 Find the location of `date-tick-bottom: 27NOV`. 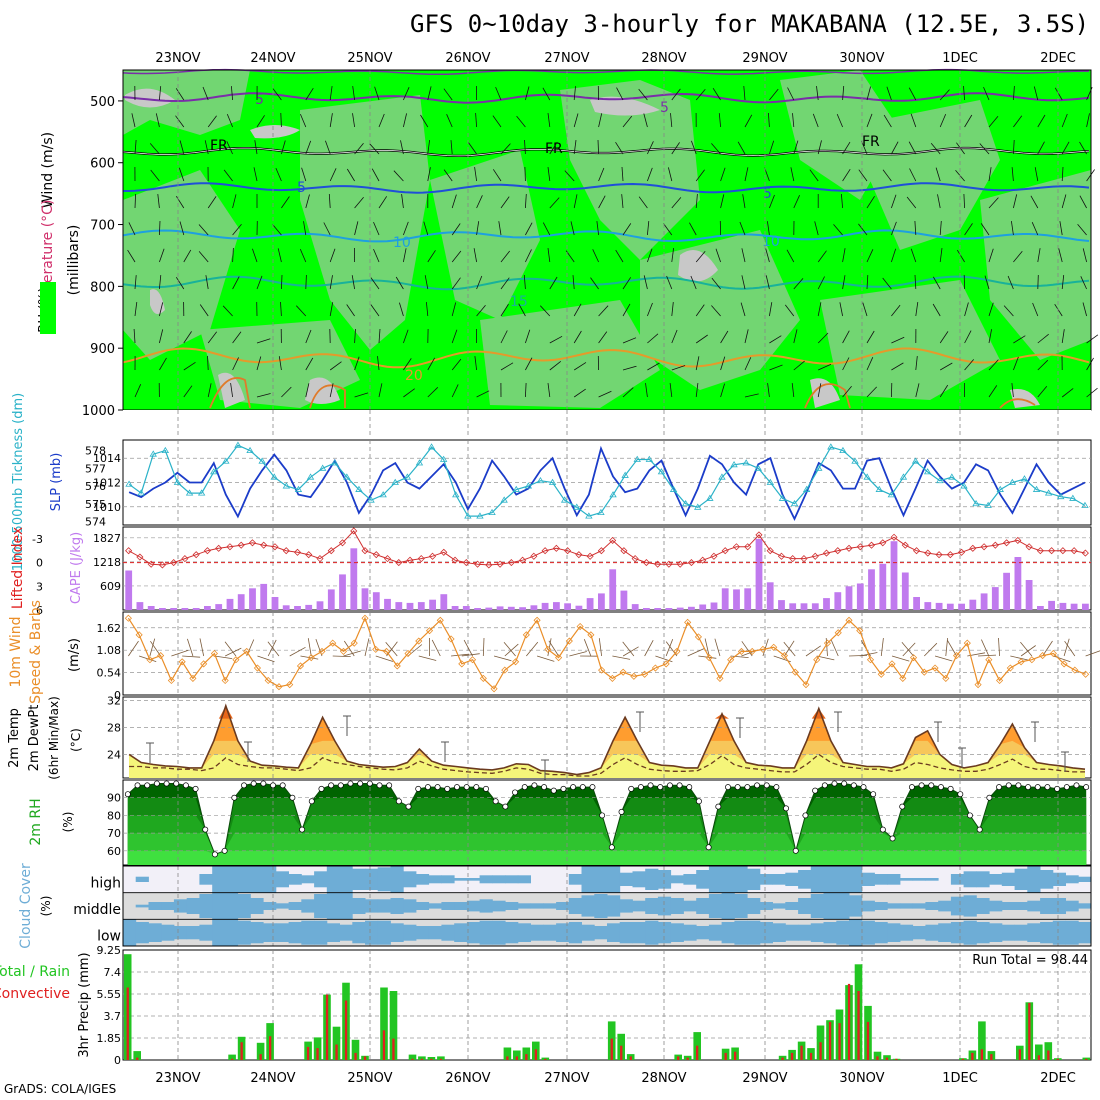

date-tick-bottom: 27NOV is located at coordinates (566, 1078).